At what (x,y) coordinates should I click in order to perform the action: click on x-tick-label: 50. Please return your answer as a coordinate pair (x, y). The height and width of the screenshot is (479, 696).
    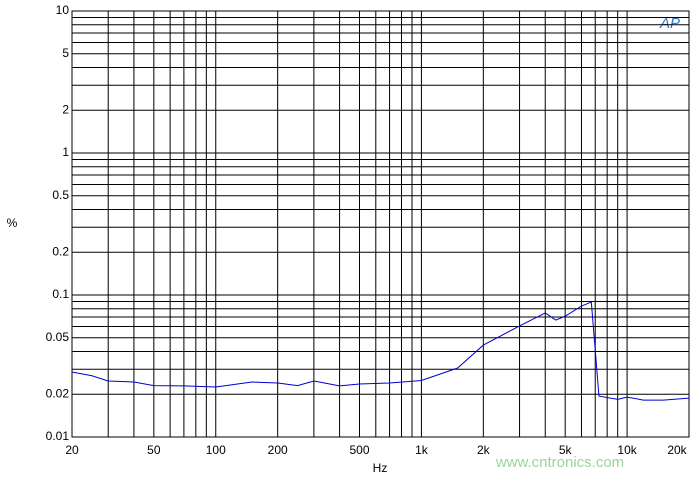
    Looking at the image, I should click on (154, 450).